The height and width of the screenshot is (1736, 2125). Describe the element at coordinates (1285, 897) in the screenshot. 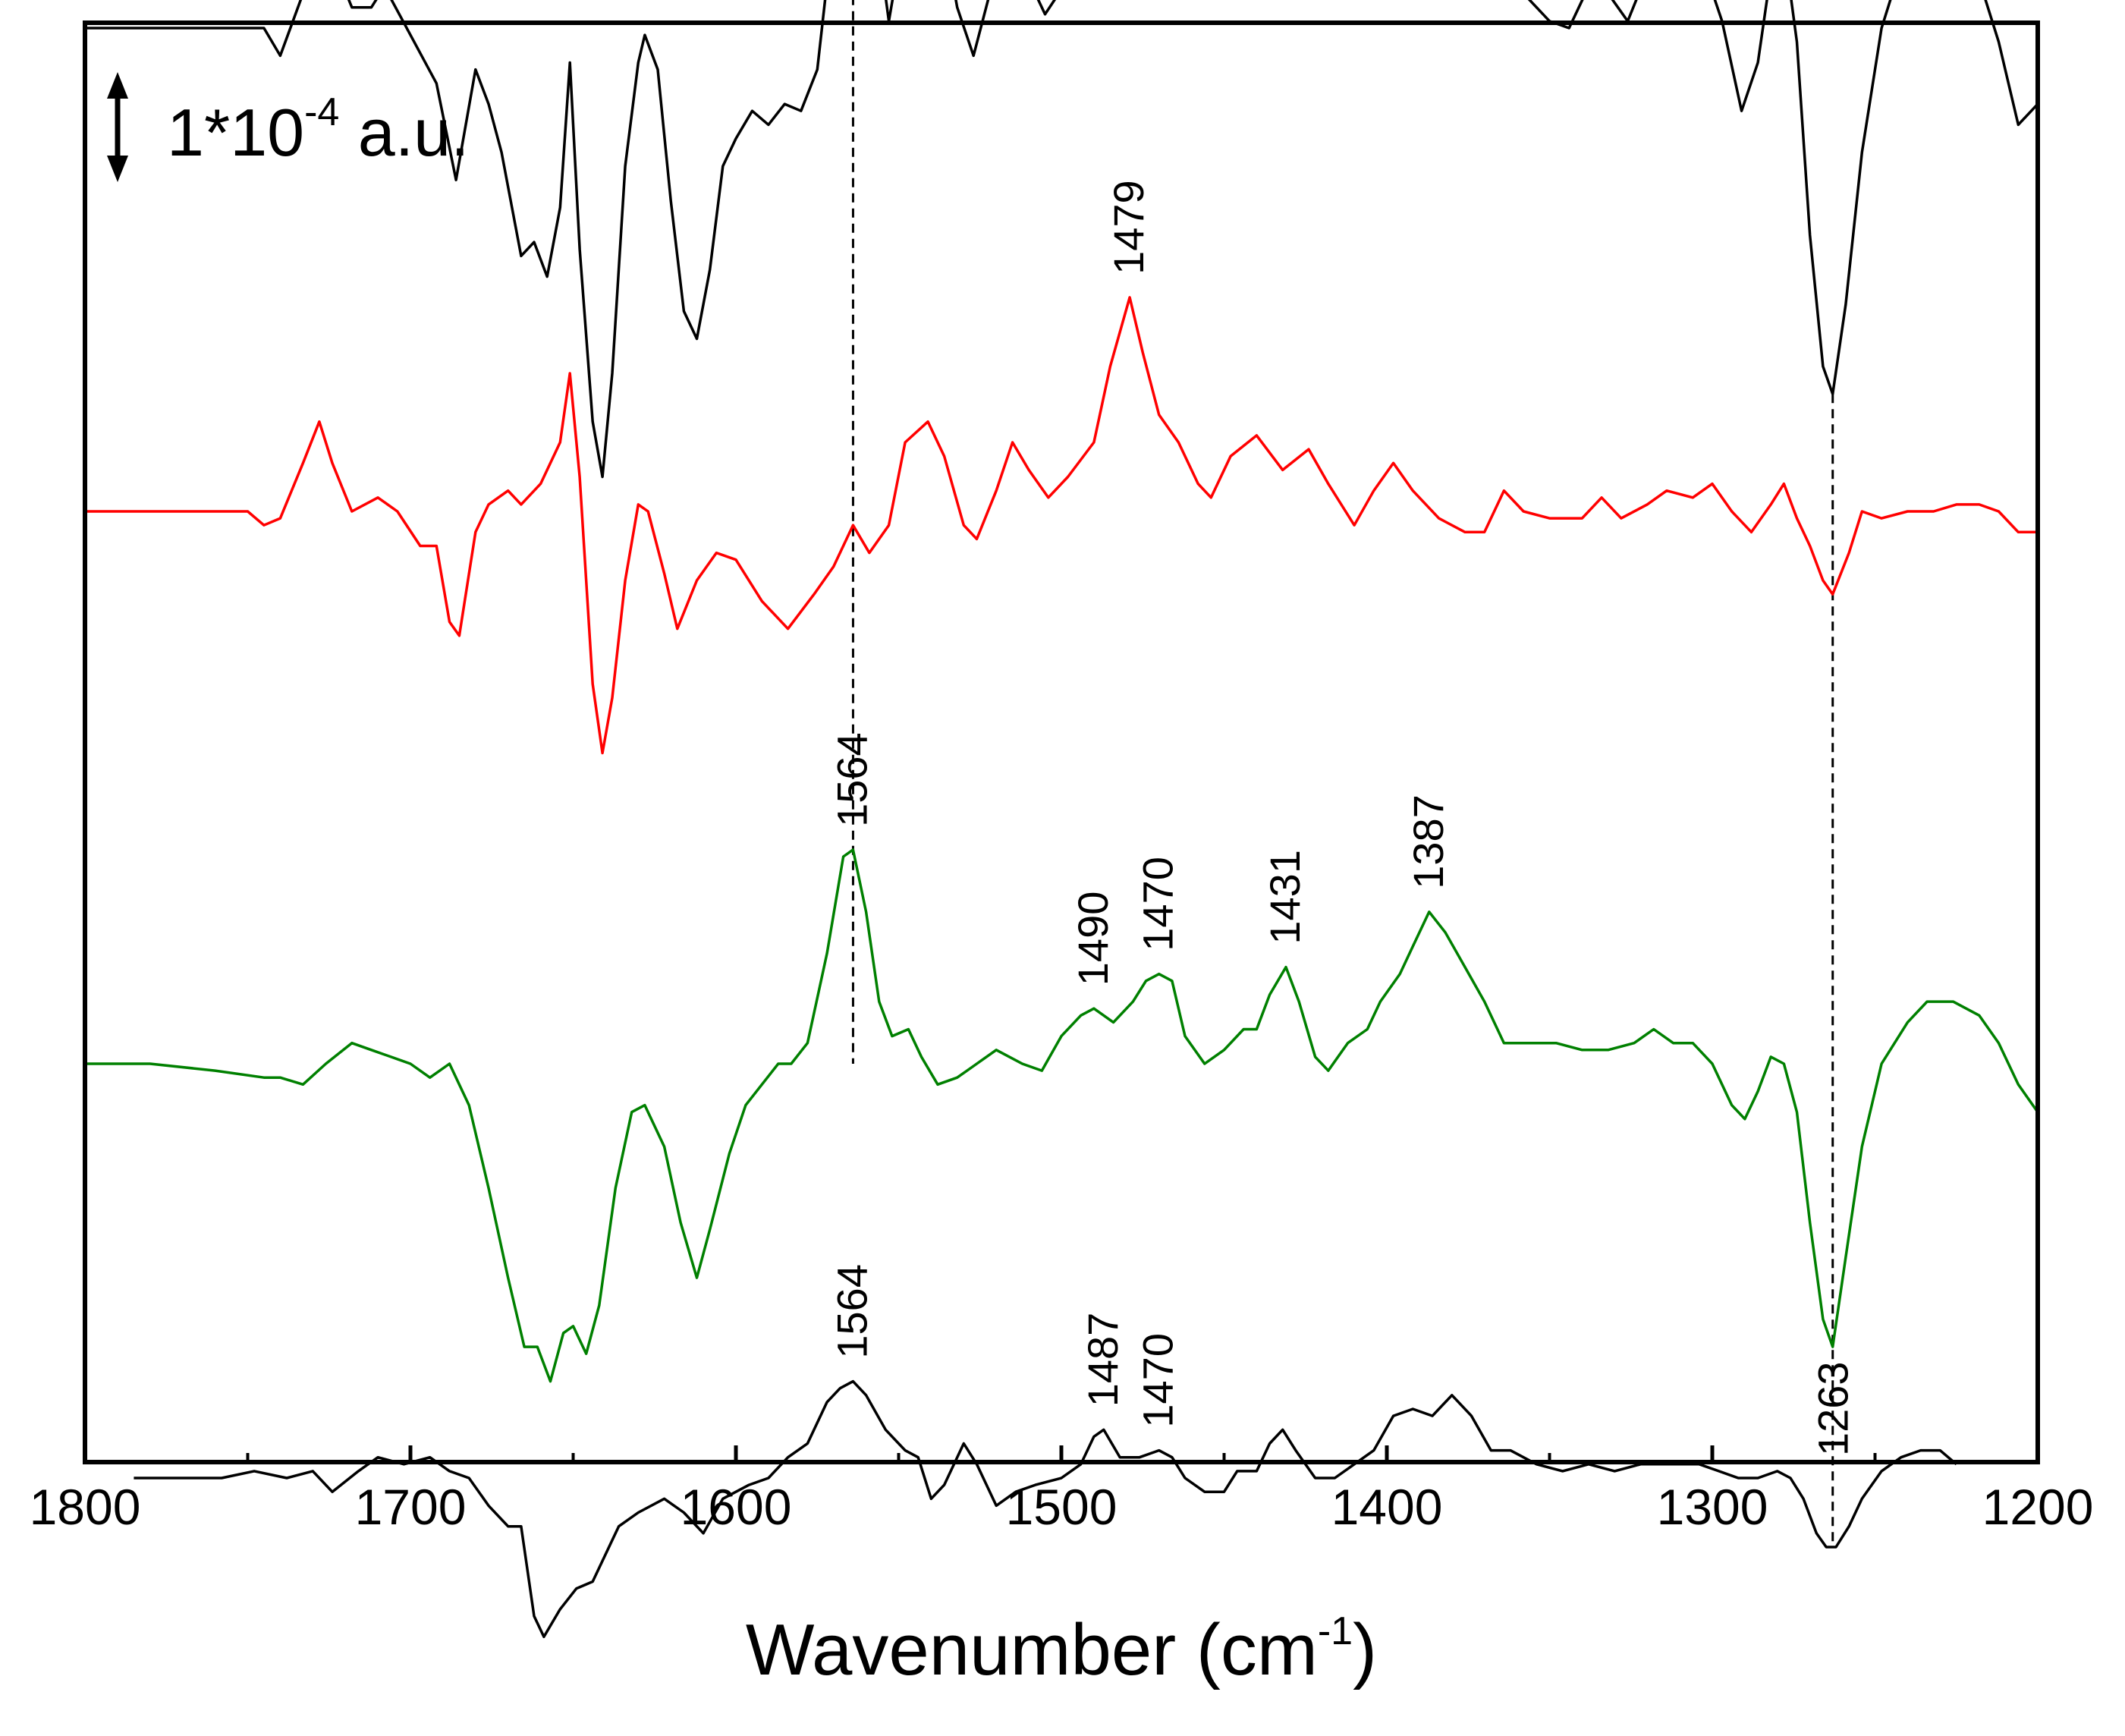

I see `peak-label-1431: 1431` at that location.